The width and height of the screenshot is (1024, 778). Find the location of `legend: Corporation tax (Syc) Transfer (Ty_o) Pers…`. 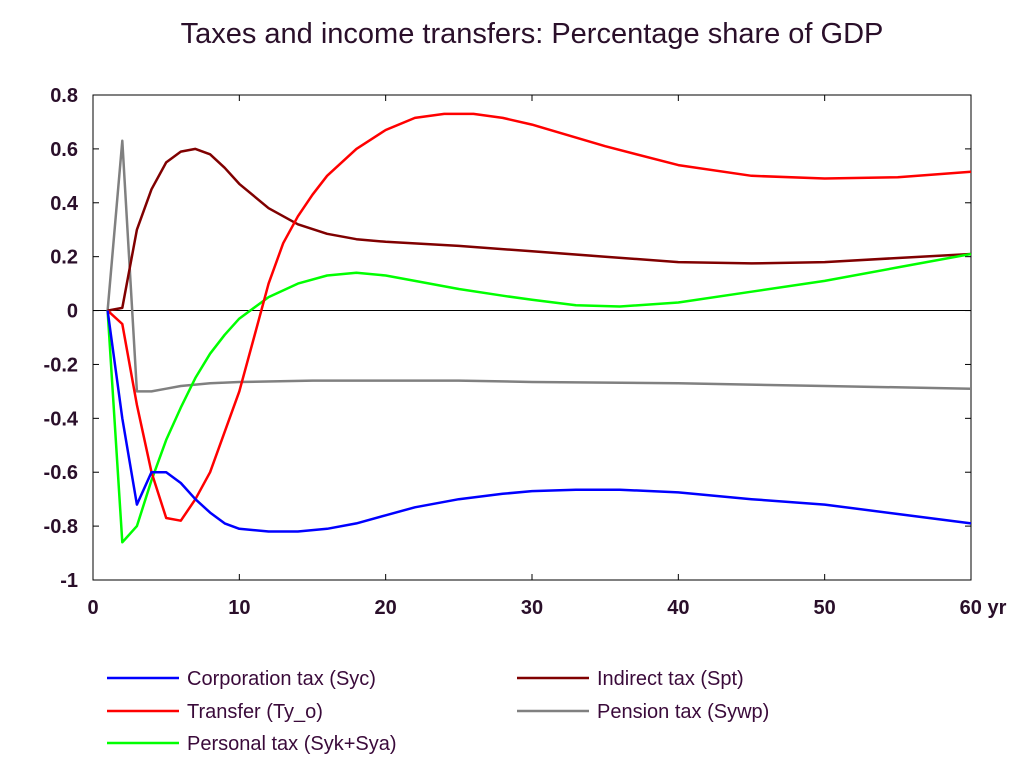

legend: Corporation tax (Syc) Transfer (Ty_o) Pers… is located at coordinates (438, 711).